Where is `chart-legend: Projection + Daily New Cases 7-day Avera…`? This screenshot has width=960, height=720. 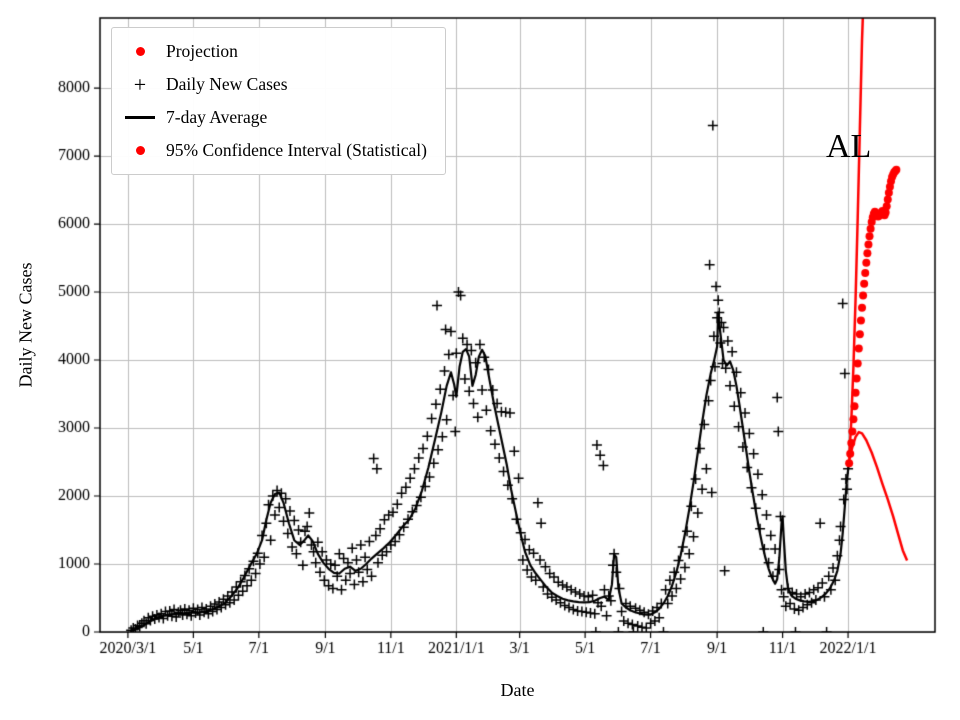
chart-legend: Projection + Daily New Cases 7-day Avera… is located at coordinates (278, 101).